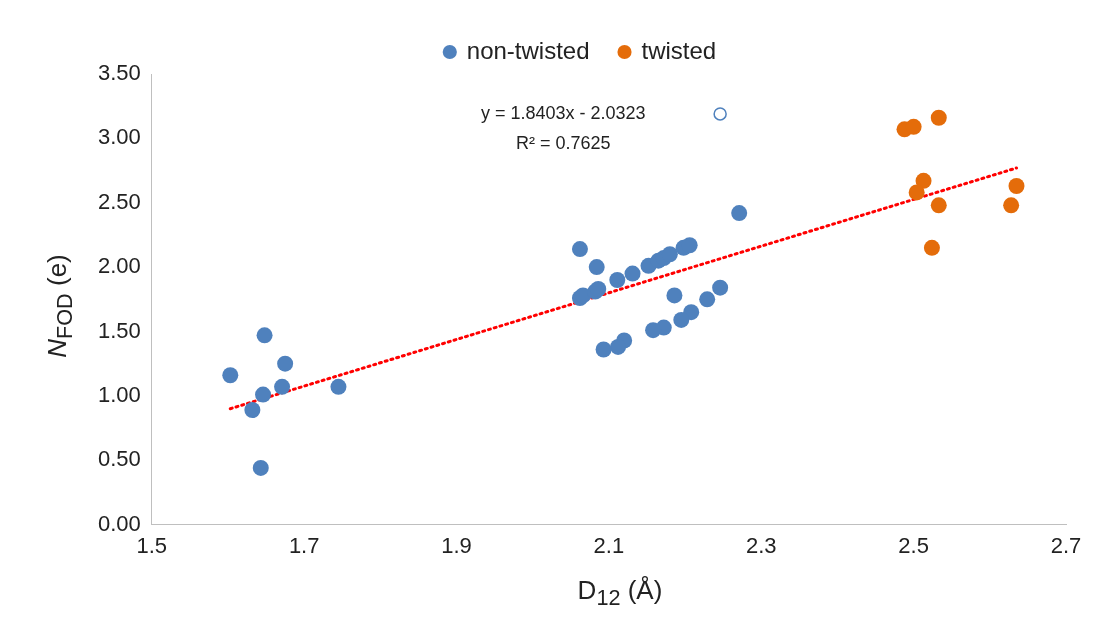 This screenshot has height=638, width=1116. What do you see at coordinates (119, 459) in the screenshot?
I see `y-tick-label: 0.50` at bounding box center [119, 459].